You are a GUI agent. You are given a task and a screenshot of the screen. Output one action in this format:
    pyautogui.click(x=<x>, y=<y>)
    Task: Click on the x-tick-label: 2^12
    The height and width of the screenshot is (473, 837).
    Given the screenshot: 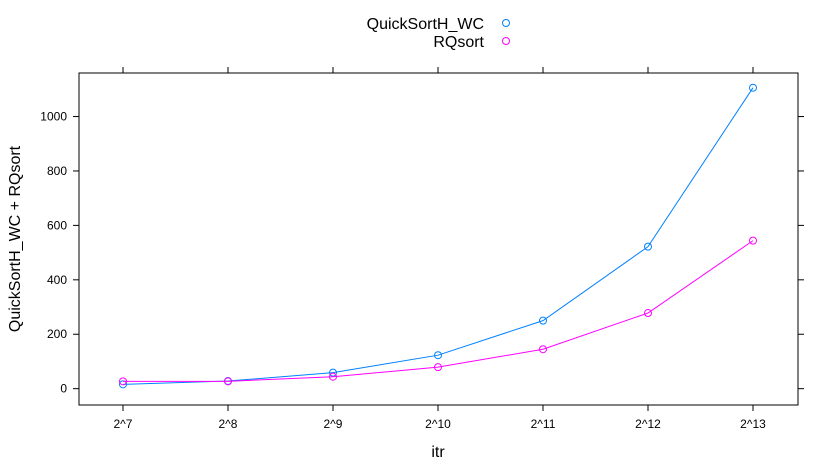 What is the action you would take?
    pyautogui.click(x=648, y=424)
    